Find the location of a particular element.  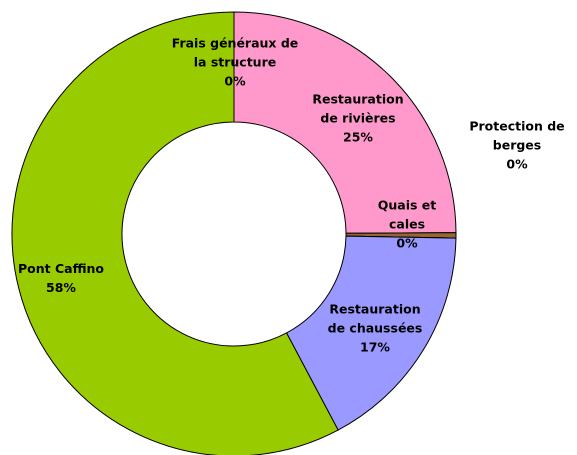

slice-label: Protection de berges 0% is located at coordinates (517, 145).